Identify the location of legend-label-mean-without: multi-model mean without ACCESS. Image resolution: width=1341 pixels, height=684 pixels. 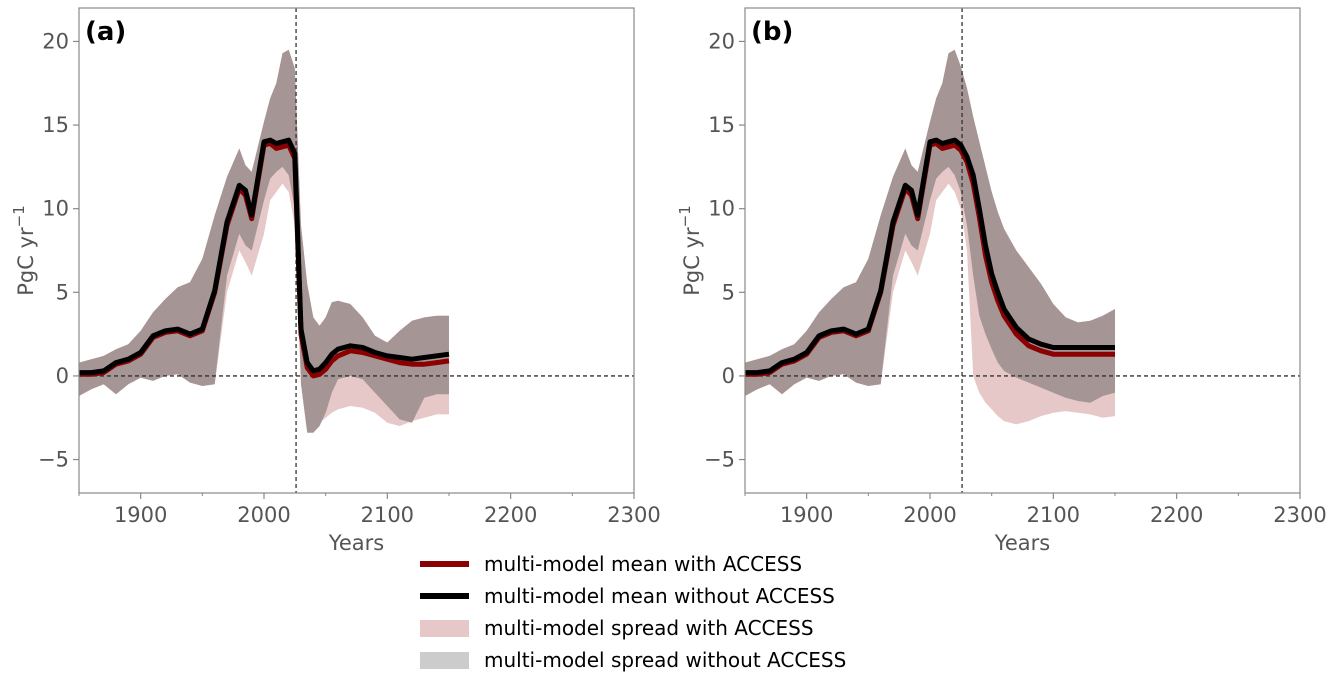
(659, 596).